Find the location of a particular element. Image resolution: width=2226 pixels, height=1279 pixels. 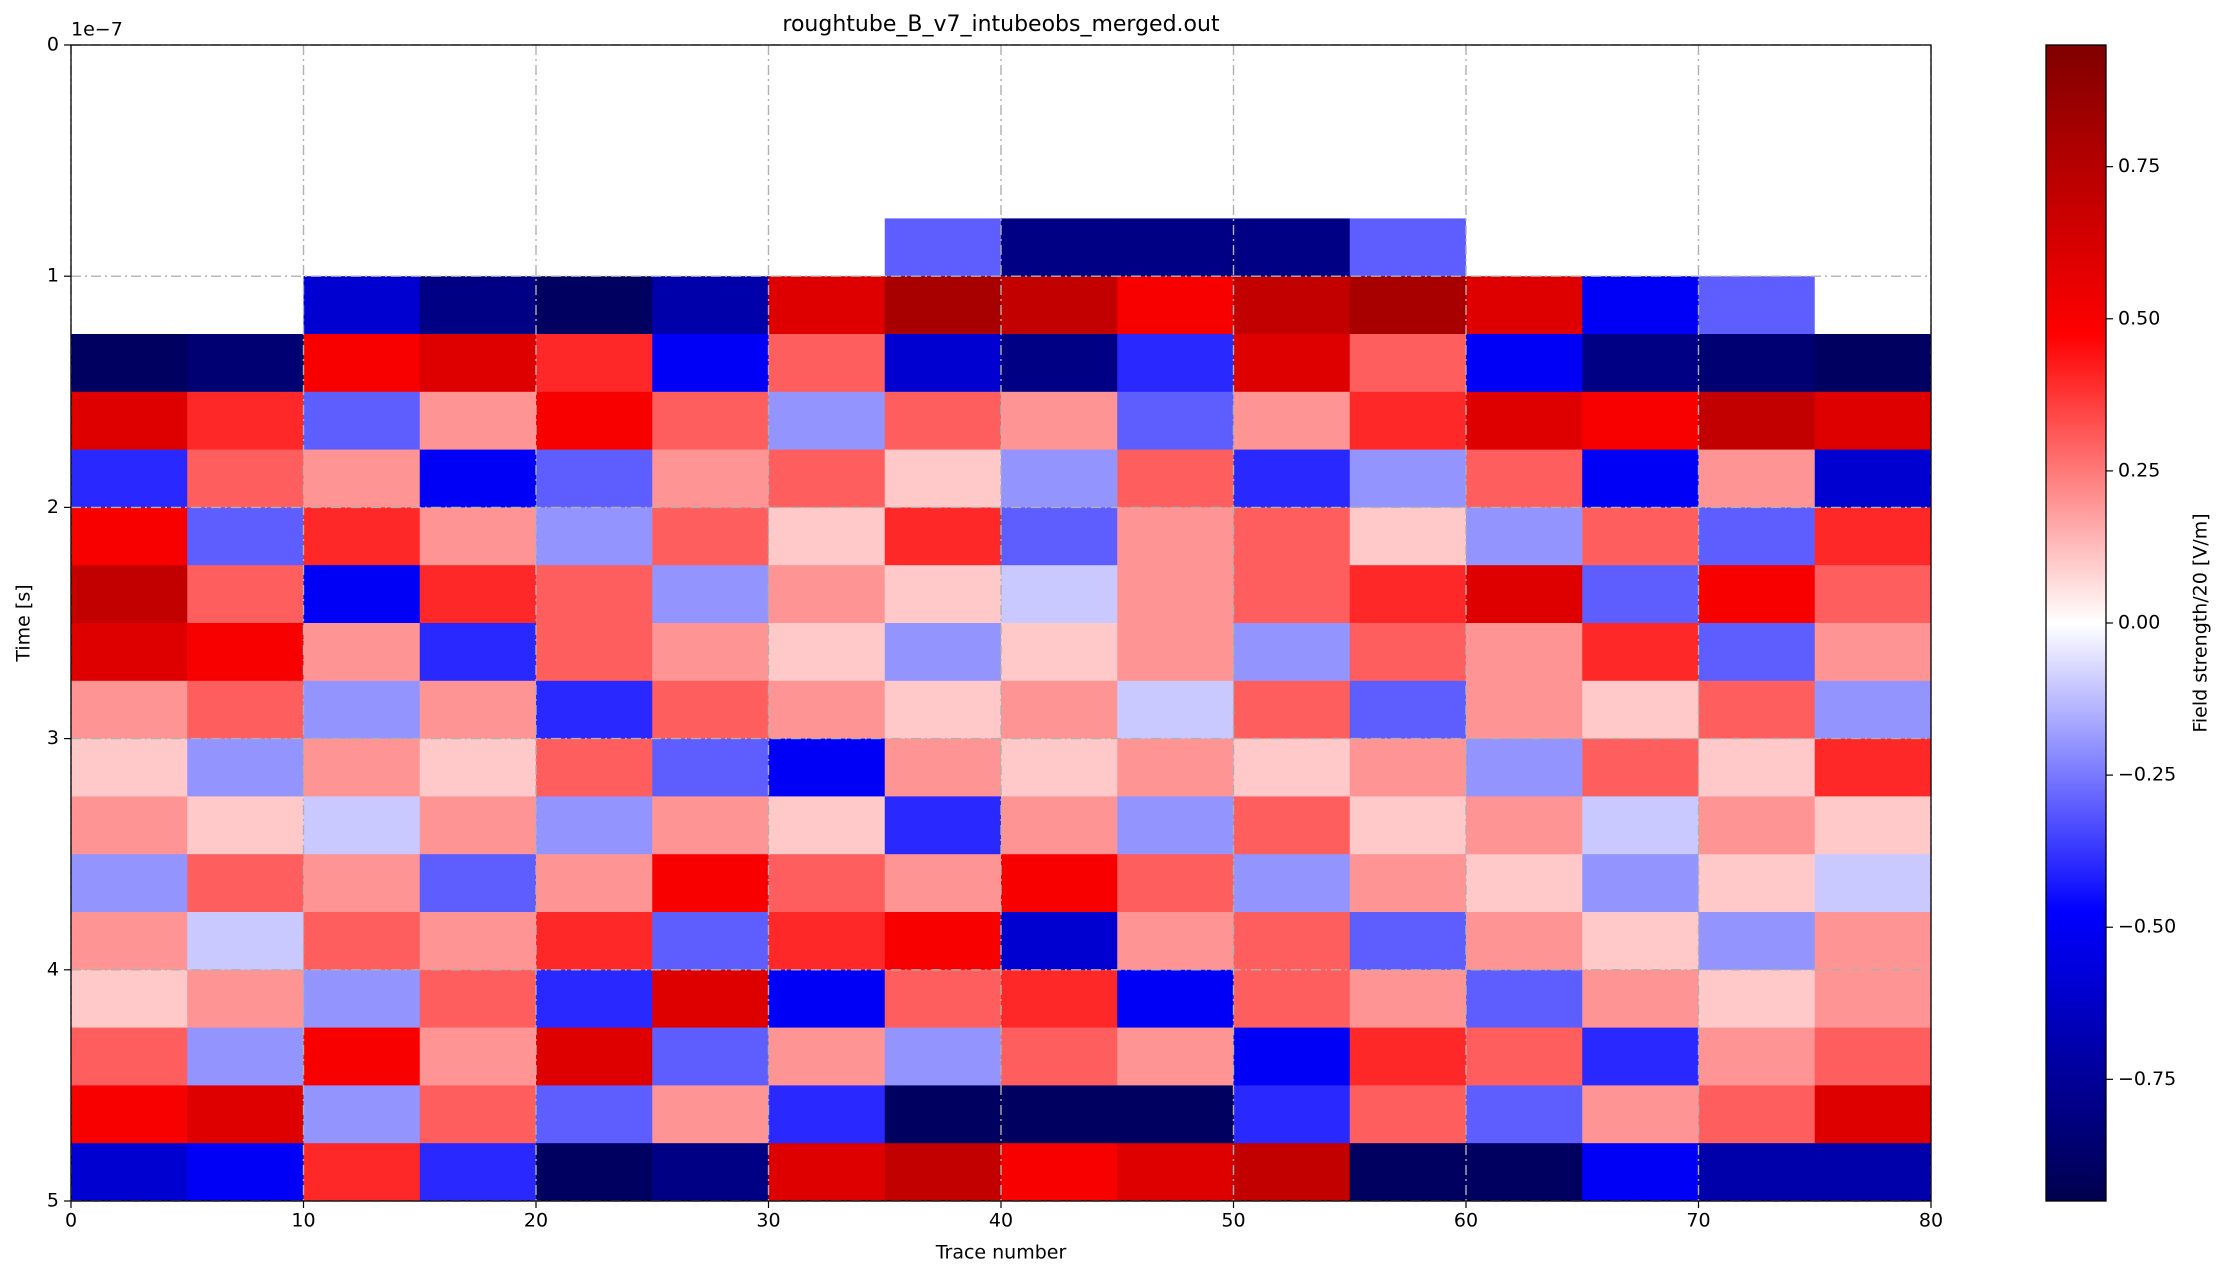

y-tick-label: 1 is located at coordinates (53, 276).